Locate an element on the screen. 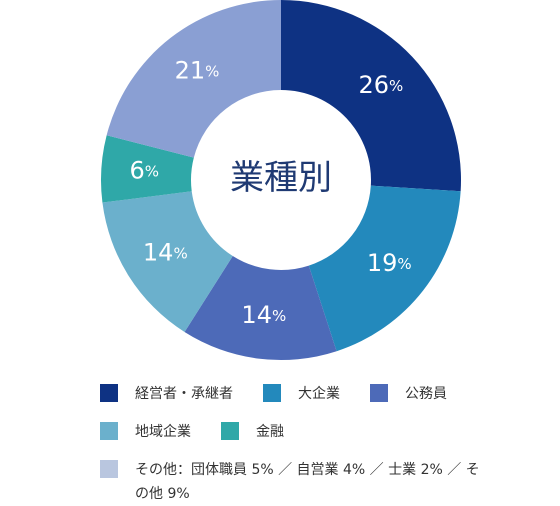 The width and height of the screenshot is (560, 506). legend-item-management: 経営者・承継者 is located at coordinates (166, 393).